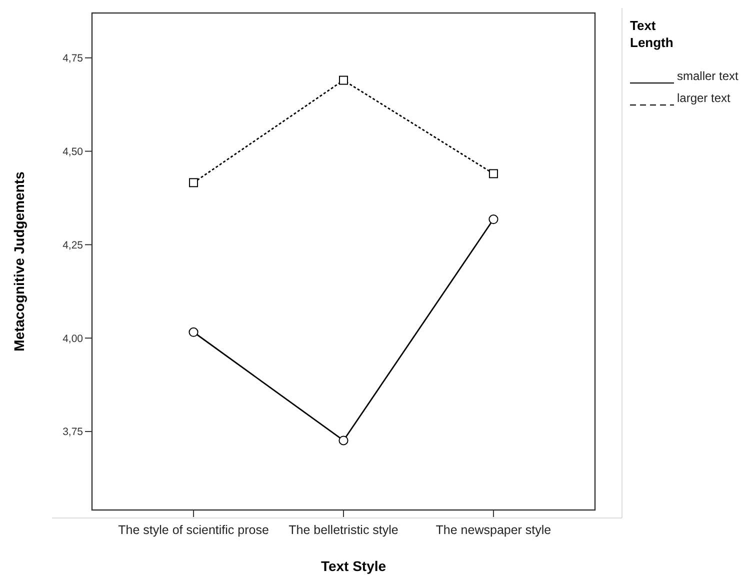 This screenshot has width=755, height=575. What do you see at coordinates (73, 152) in the screenshot?
I see `y-tick-label: 4,50` at bounding box center [73, 152].